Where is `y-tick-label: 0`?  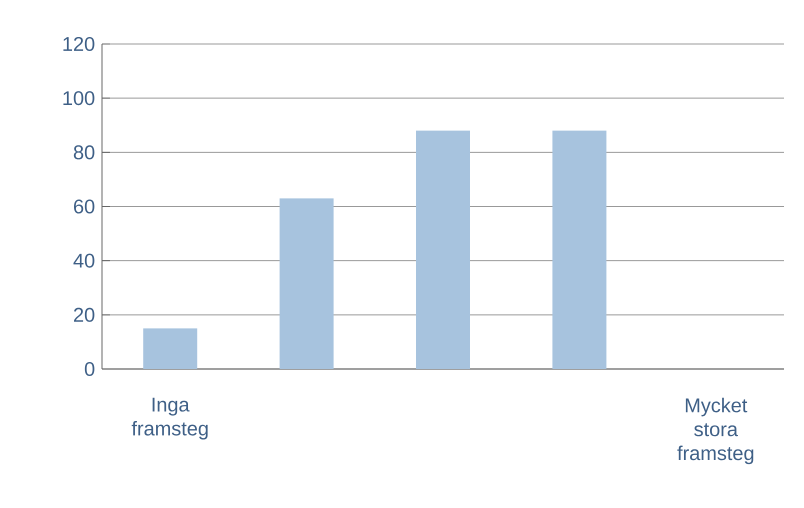
y-tick-label: 0 is located at coordinates (89, 369).